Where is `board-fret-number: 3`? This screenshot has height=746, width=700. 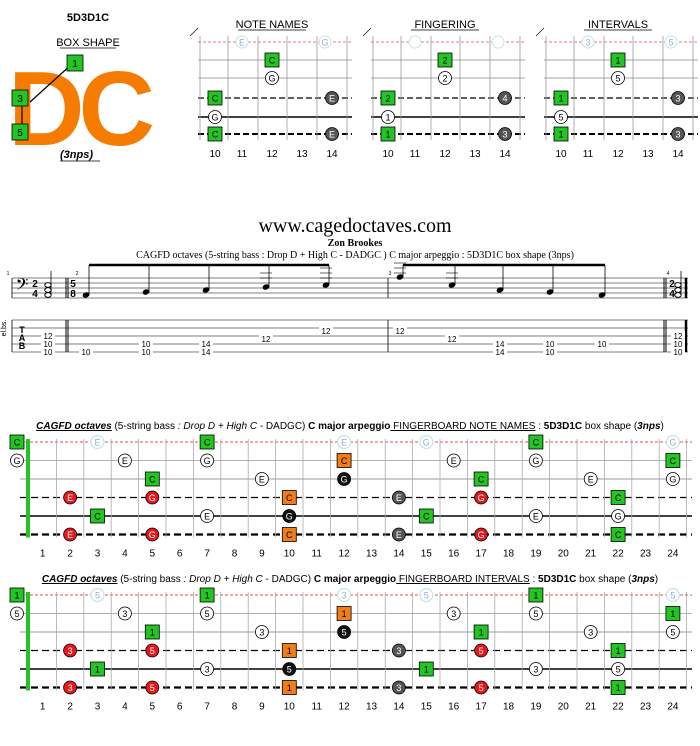 board-fret-number: 3 is located at coordinates (98, 553).